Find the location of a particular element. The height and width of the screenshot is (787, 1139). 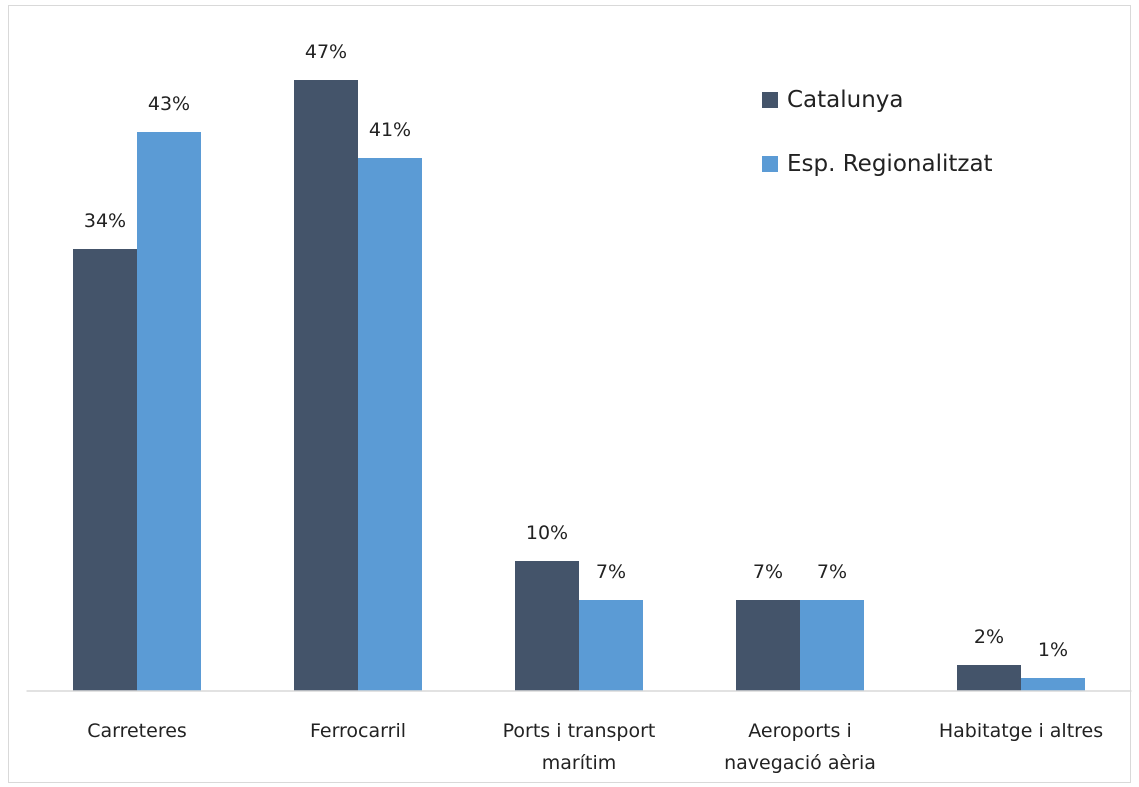

x-tick-label: Aeroports i navegació aèria is located at coordinates (800, 747).